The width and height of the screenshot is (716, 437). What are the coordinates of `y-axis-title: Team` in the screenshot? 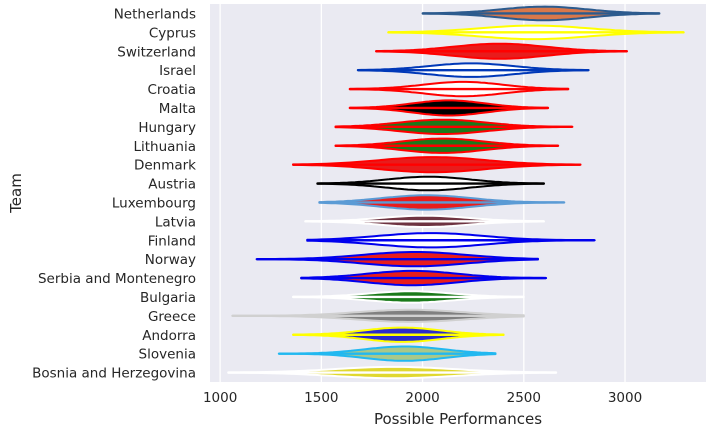 It's located at (16, 193).